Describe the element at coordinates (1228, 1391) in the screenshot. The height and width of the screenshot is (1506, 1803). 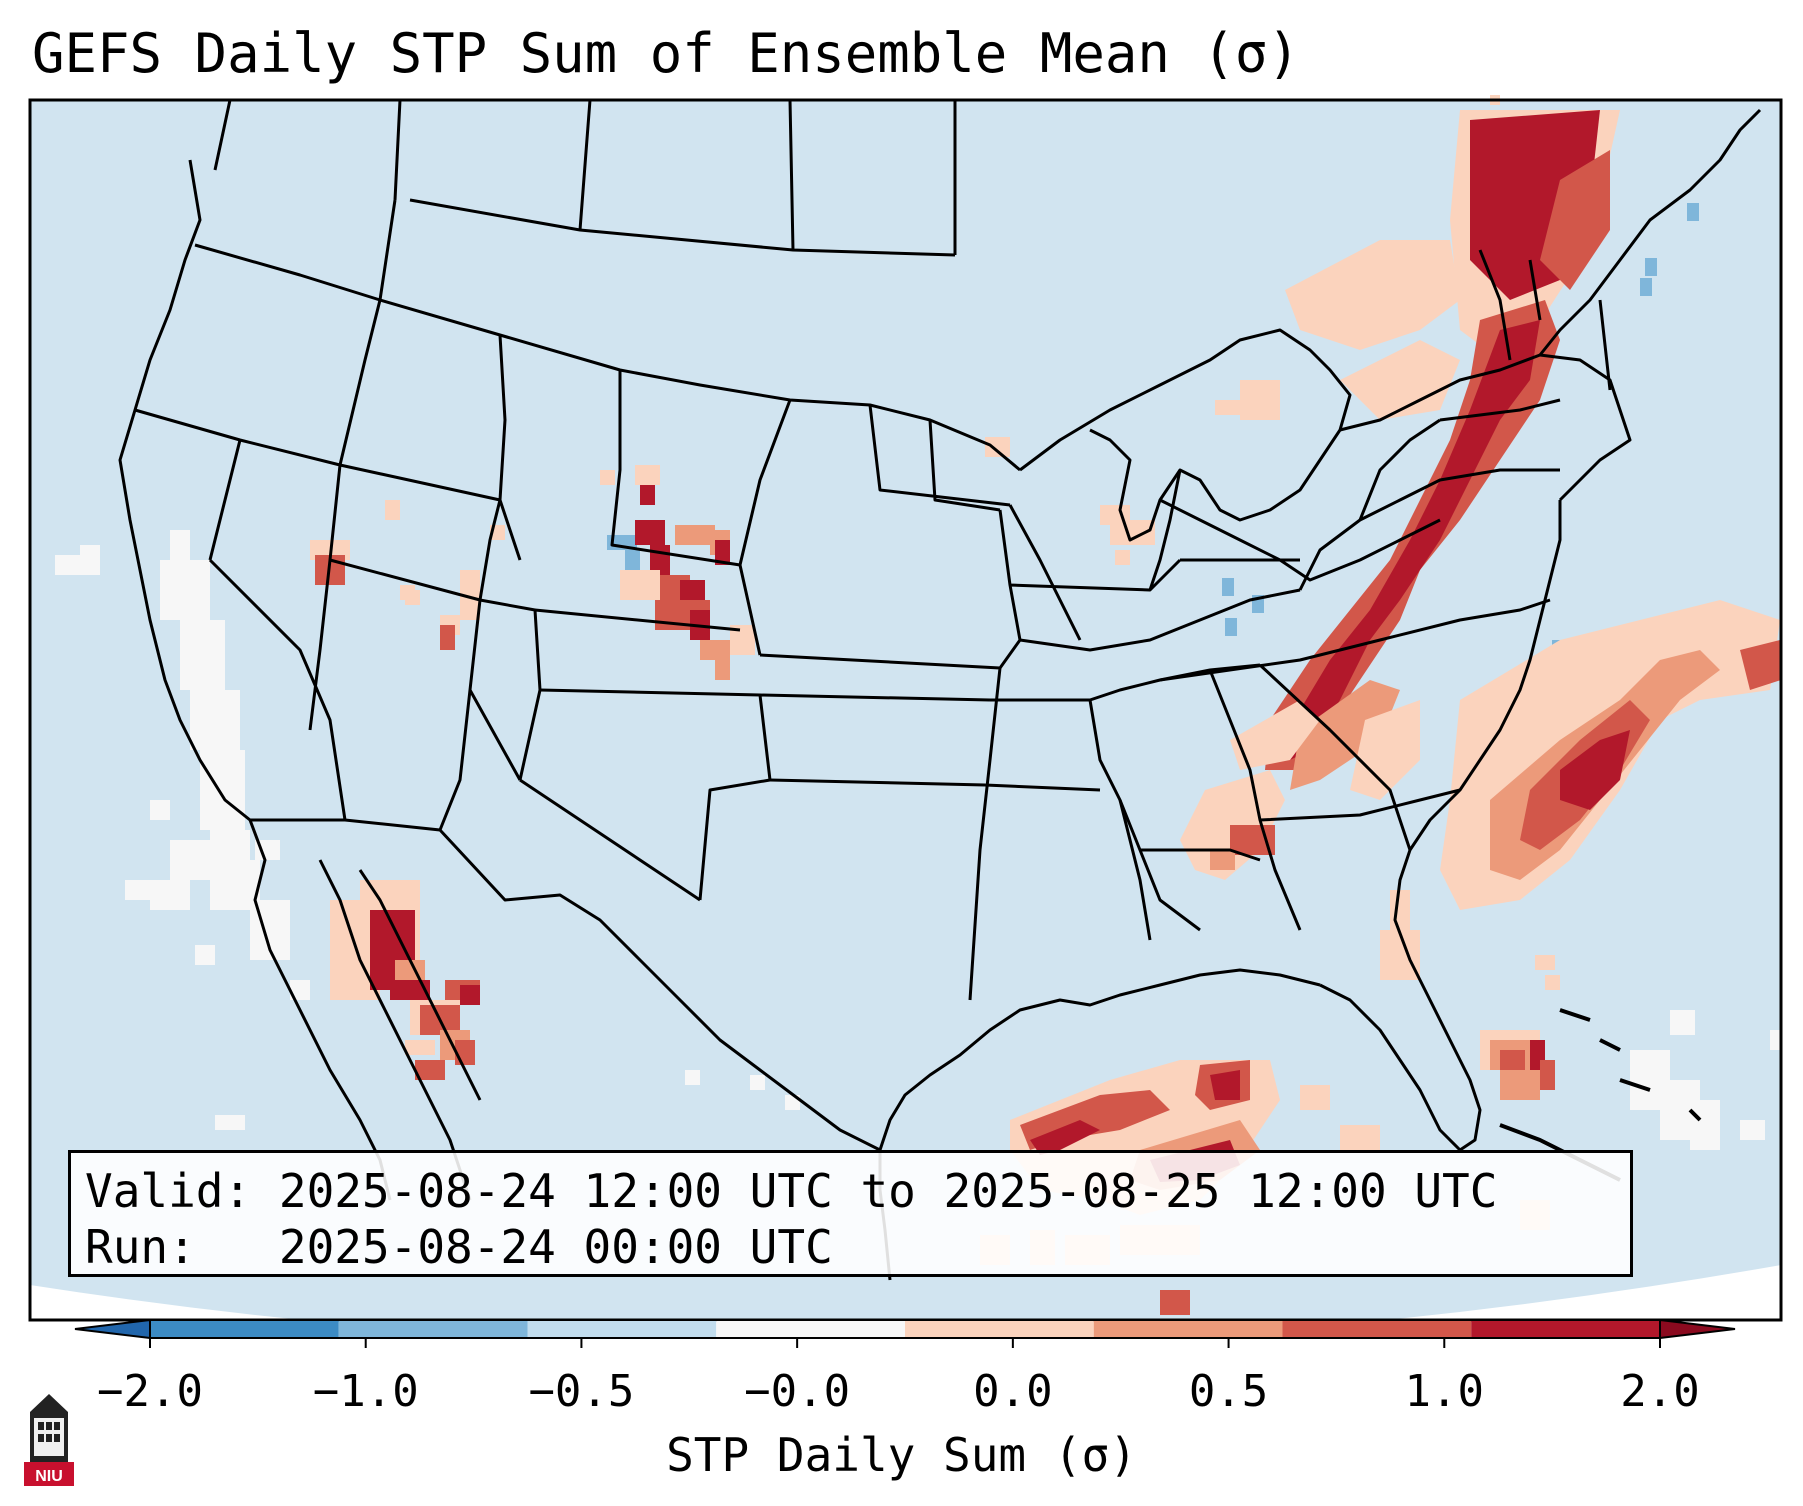
I see `colorbar-tick-label: 0.5` at that location.